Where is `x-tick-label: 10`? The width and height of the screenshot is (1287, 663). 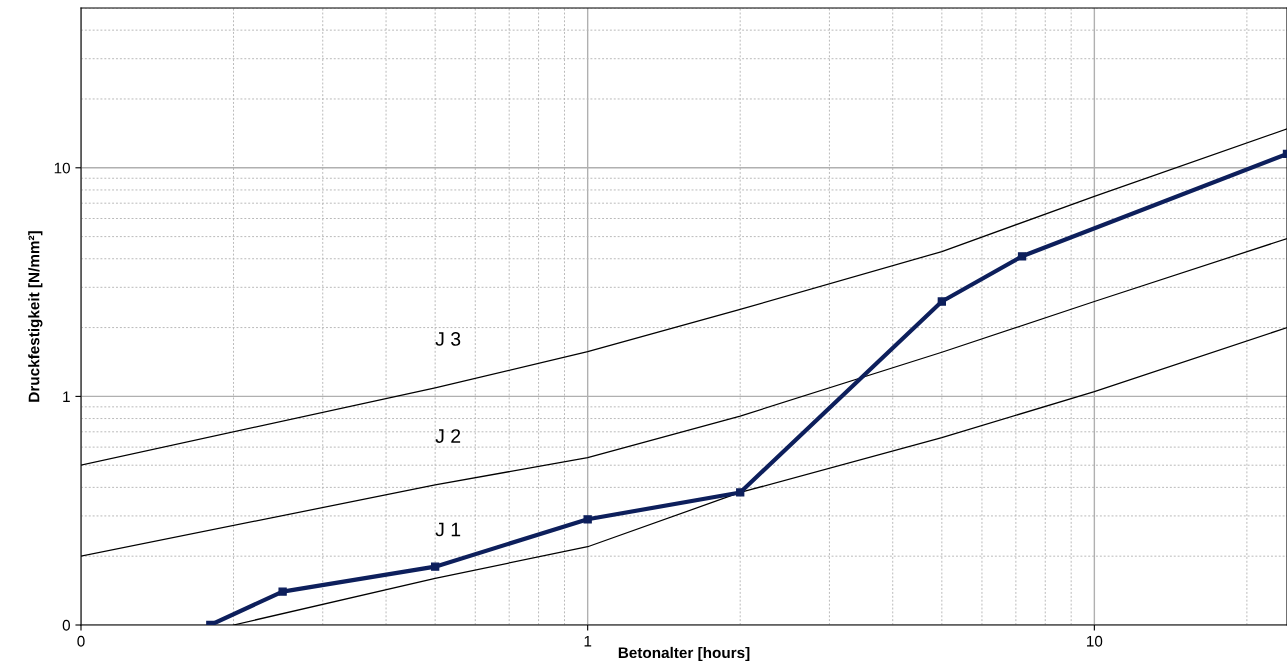 x-tick-label: 10 is located at coordinates (1095, 641).